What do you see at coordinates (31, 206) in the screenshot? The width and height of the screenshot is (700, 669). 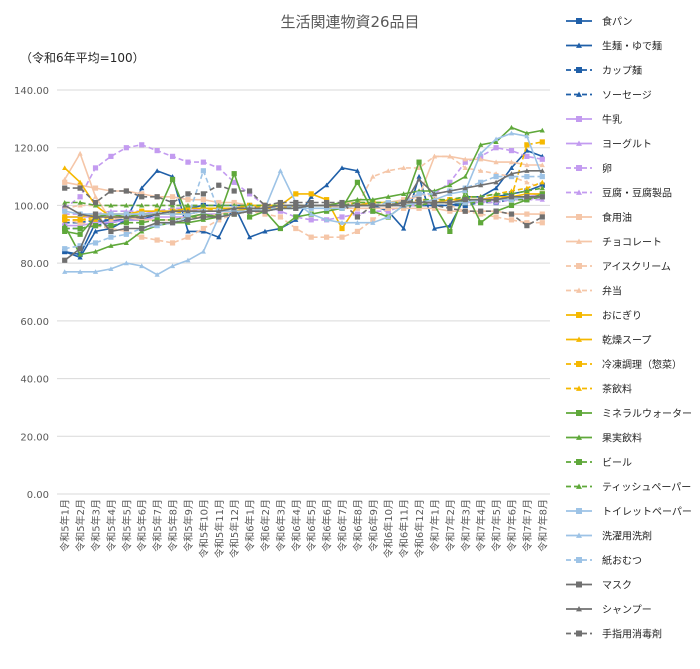 I see `y-tick-label: 100.00` at bounding box center [31, 206].